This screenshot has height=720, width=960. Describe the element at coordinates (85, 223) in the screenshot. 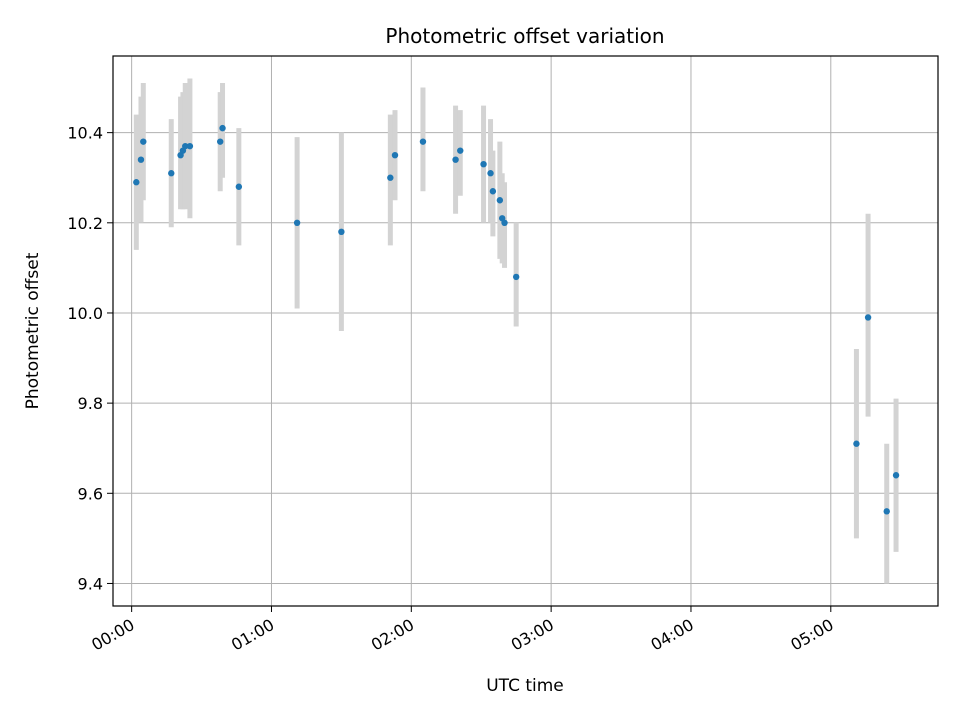

I see `y-tick-label: 10.2` at that location.